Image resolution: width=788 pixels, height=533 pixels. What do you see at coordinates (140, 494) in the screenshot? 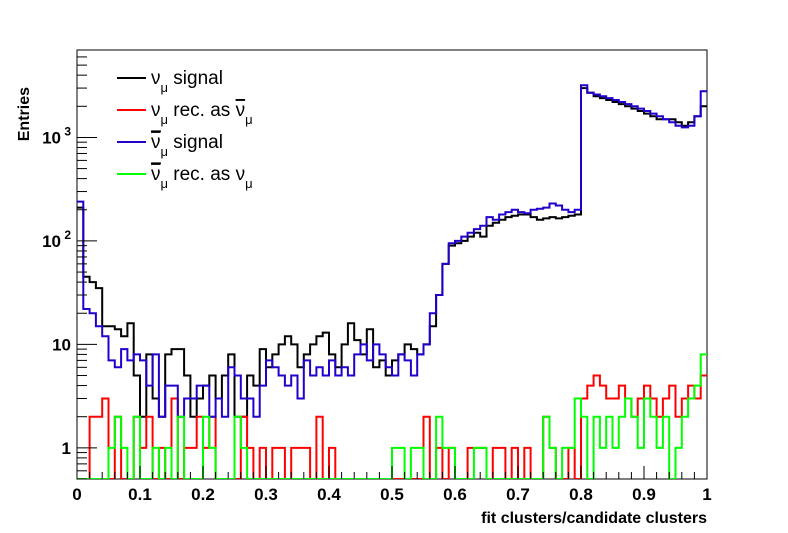
I see `x-tick-label: 0.1` at bounding box center [140, 494].